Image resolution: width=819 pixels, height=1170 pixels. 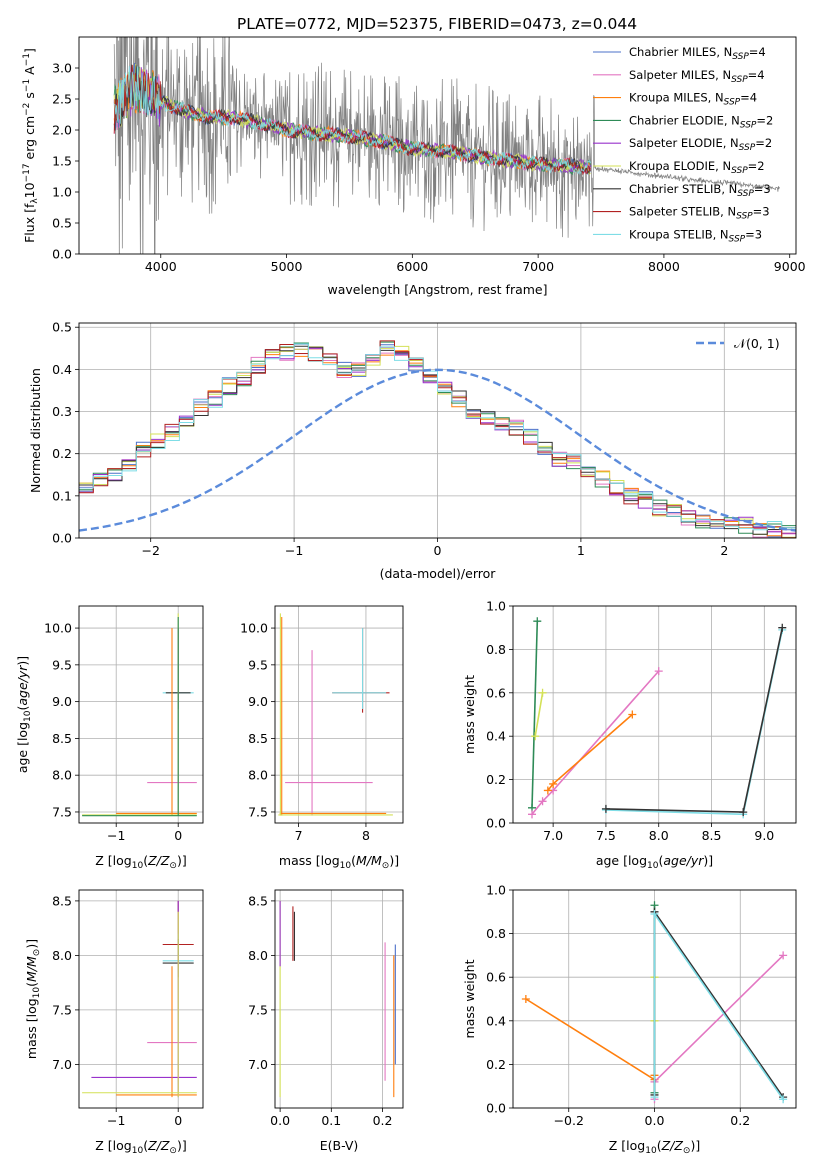 What do you see at coordinates (539, 714) in the screenshot?
I see `weight-line-kroupa_elodie` at bounding box center [539, 714].